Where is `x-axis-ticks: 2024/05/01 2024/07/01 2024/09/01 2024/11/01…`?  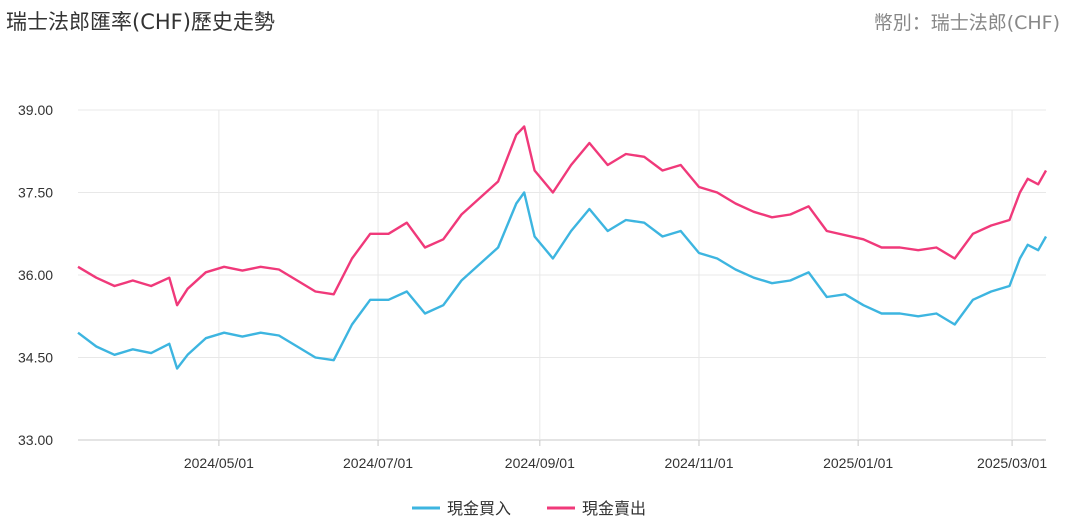
x-axis-ticks: 2024/05/01 2024/07/01 2024/09/01 2024/11/01… is located at coordinates (615, 463).